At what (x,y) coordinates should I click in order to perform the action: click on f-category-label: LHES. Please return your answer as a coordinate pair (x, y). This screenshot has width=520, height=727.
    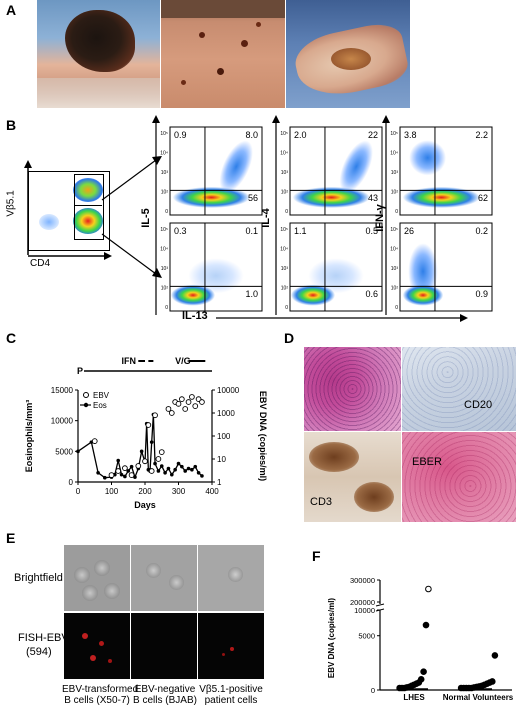
    Looking at the image, I should click on (414, 697).